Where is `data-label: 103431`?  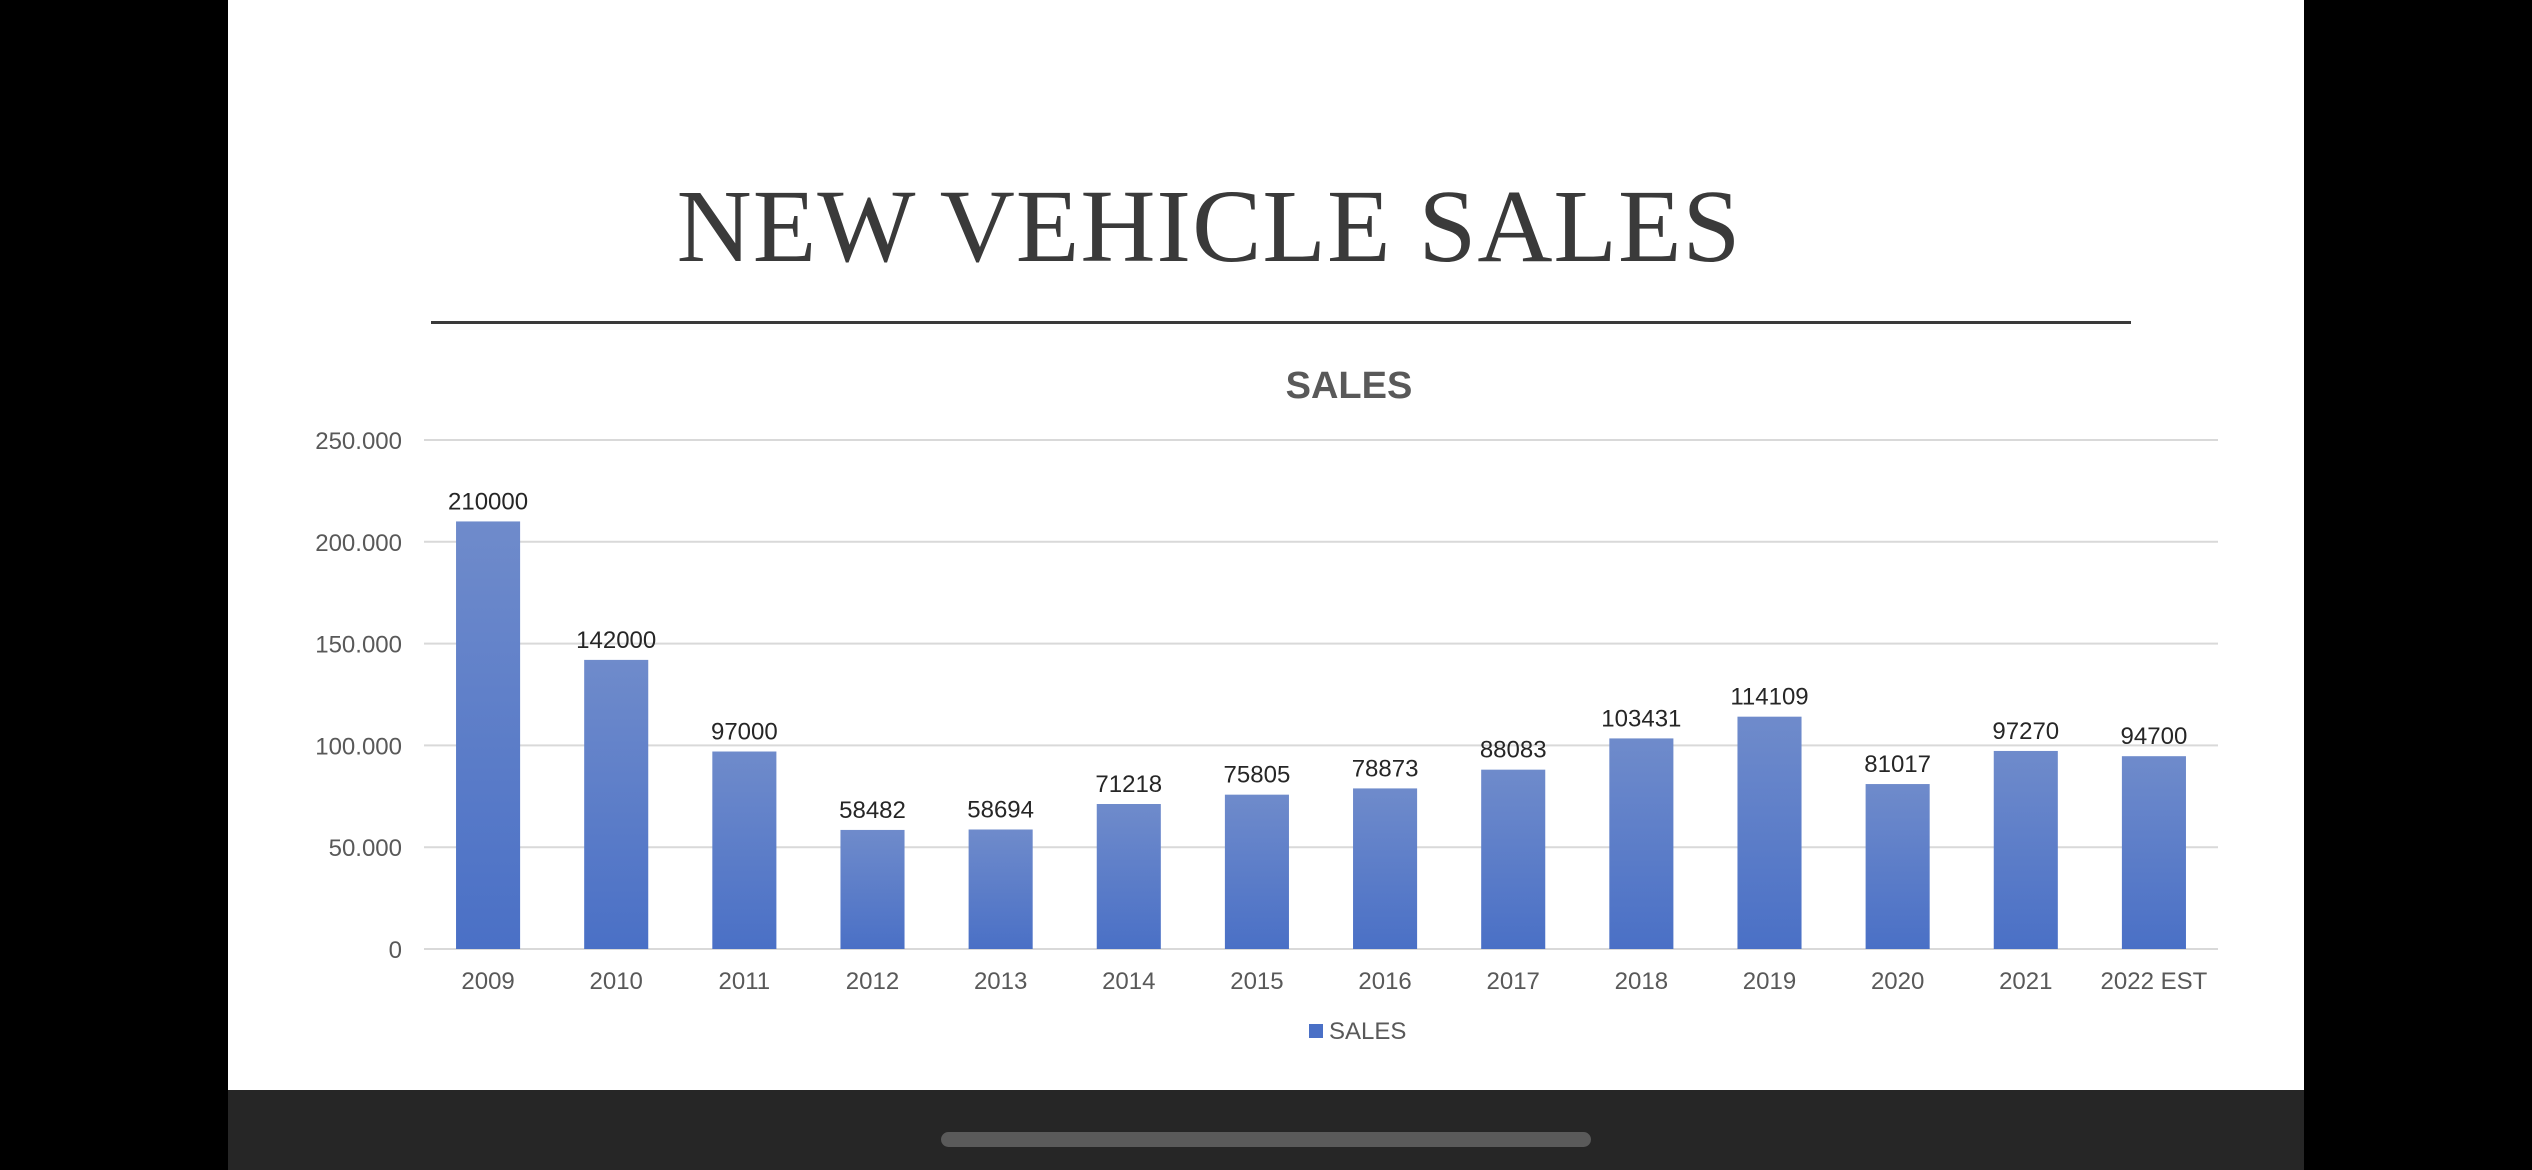
data-label: 103431 is located at coordinates (1641, 718).